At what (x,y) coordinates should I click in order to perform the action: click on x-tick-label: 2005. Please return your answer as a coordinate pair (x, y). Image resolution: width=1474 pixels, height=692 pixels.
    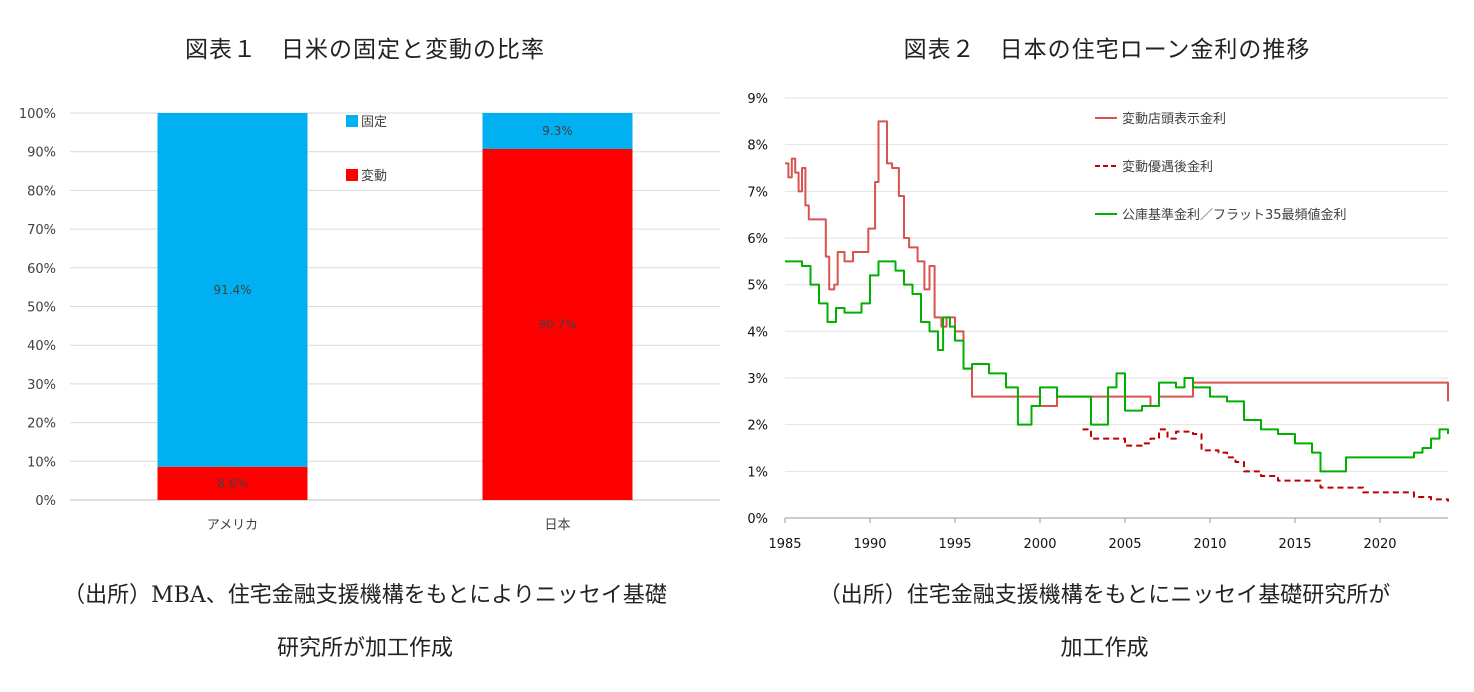
    Looking at the image, I should click on (1124, 544).